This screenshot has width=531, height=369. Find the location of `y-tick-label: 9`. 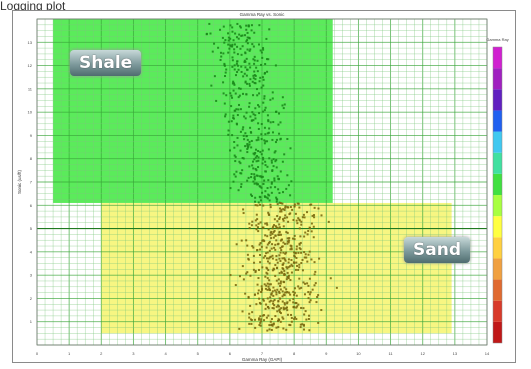

y-tick-label: 9 is located at coordinates (31, 135).